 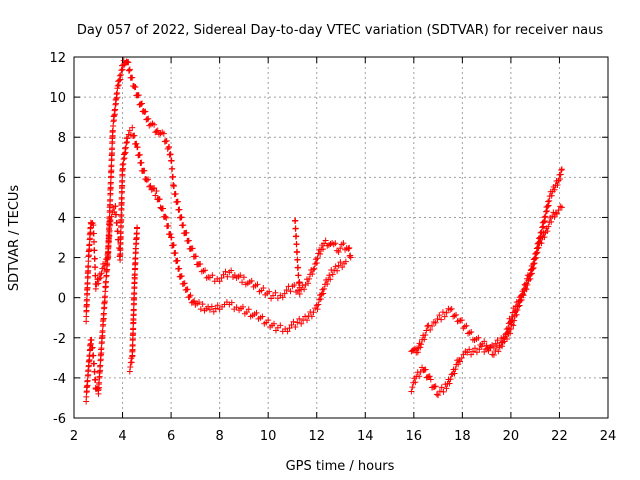 I want to click on y-tick-label: 0, so click(x=62, y=299).